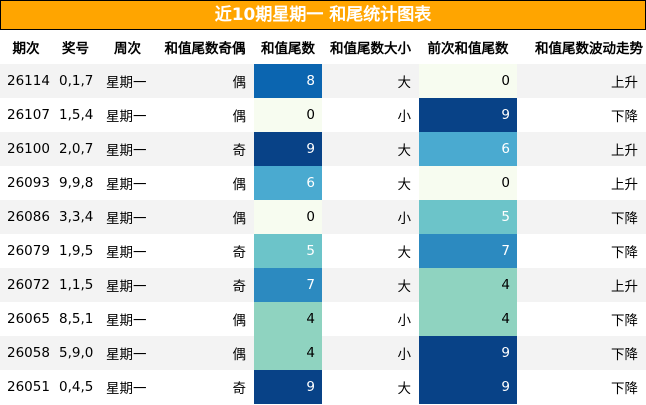 The height and width of the screenshot is (405, 646). What do you see at coordinates (288, 285) in the screenshot?
I see `cell-tail: 7` at bounding box center [288, 285].